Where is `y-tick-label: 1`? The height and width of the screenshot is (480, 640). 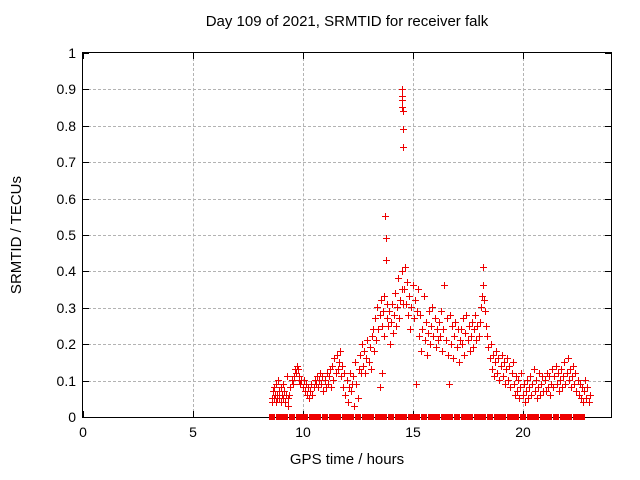
y-tick-label: 1 is located at coordinates (72, 53).